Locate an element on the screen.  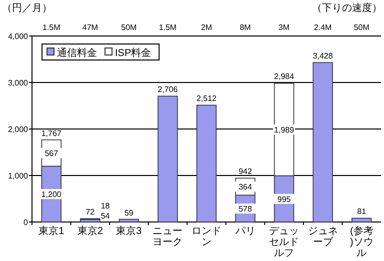
y-tick-label: 4,000 is located at coordinates (18, 36).